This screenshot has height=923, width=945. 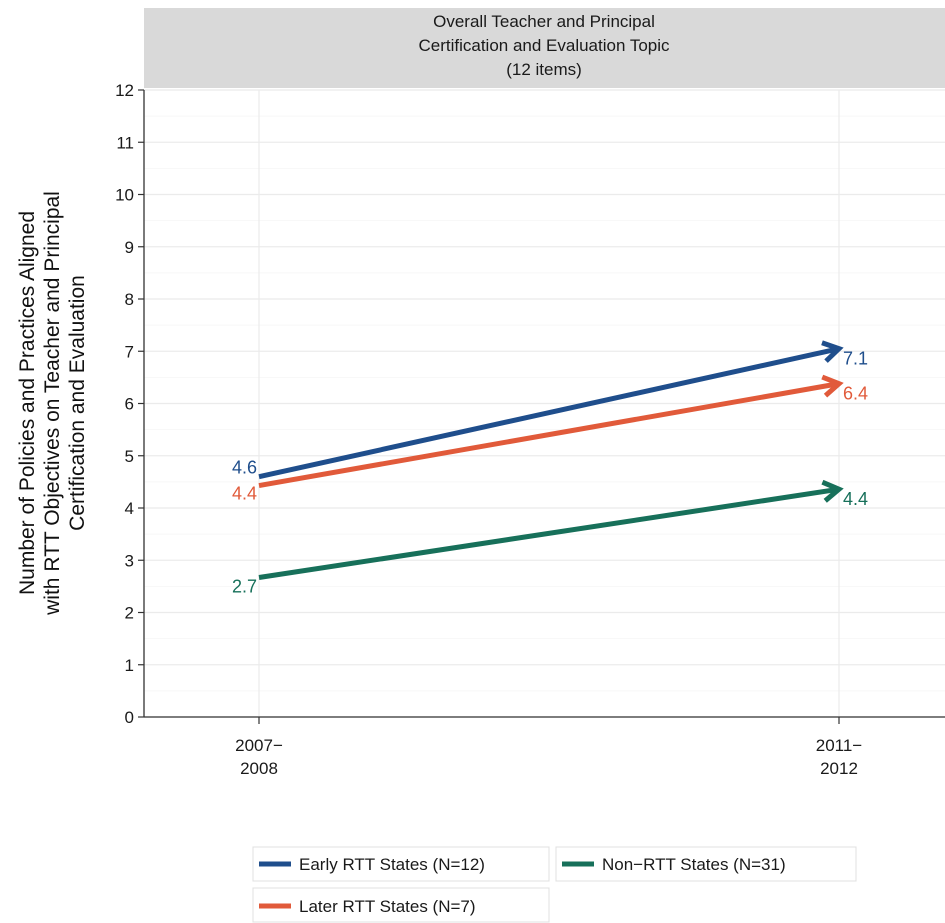 I want to click on legend-key-box-later, so click(x=401, y=905).